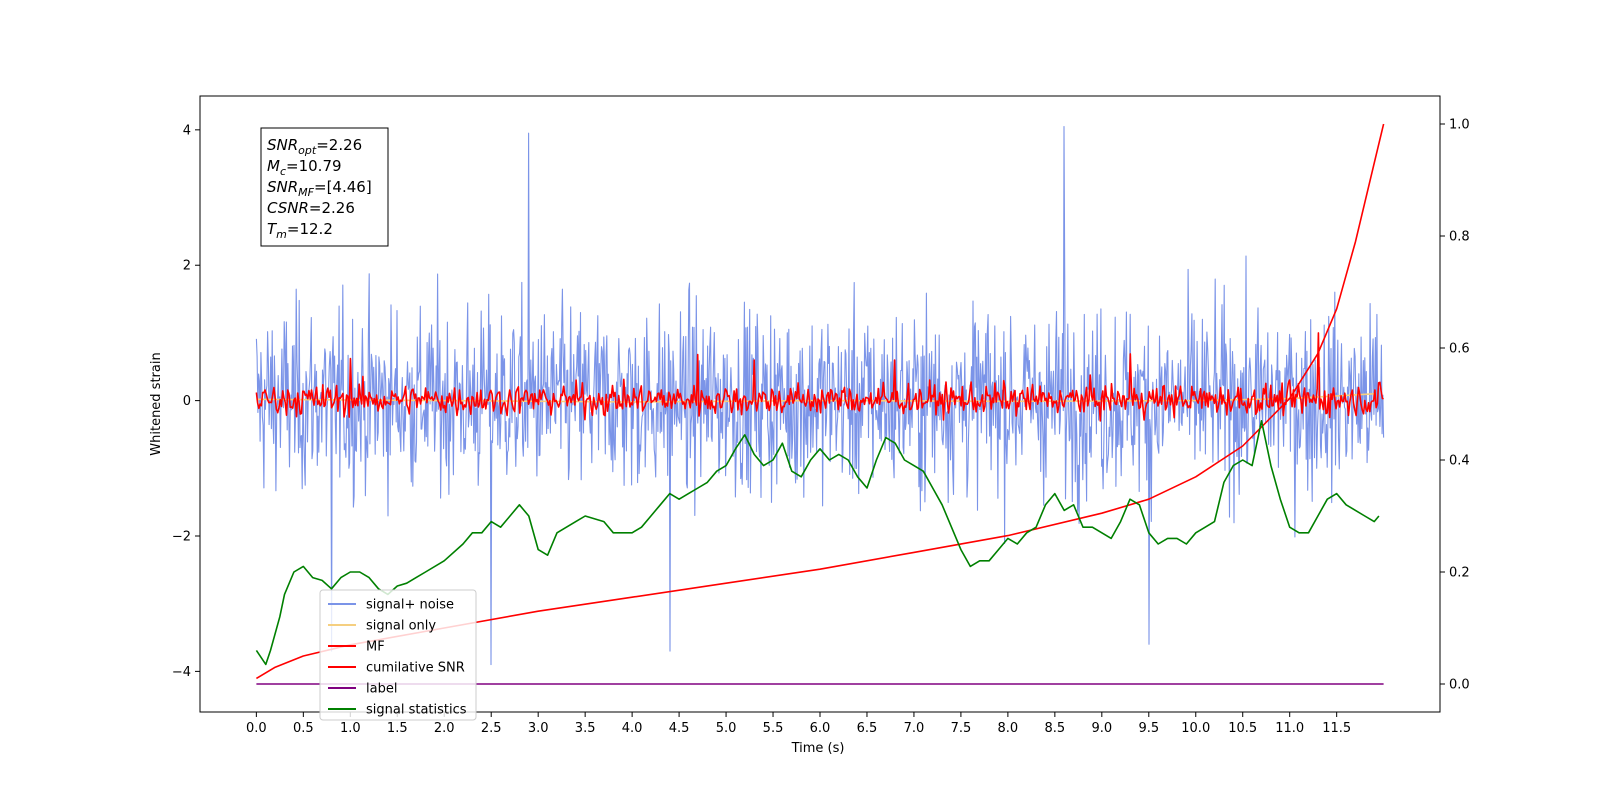 The image size is (1600, 800). Describe the element at coordinates (1008, 728) in the screenshot. I see `x-tick-label: 8.0` at that location.